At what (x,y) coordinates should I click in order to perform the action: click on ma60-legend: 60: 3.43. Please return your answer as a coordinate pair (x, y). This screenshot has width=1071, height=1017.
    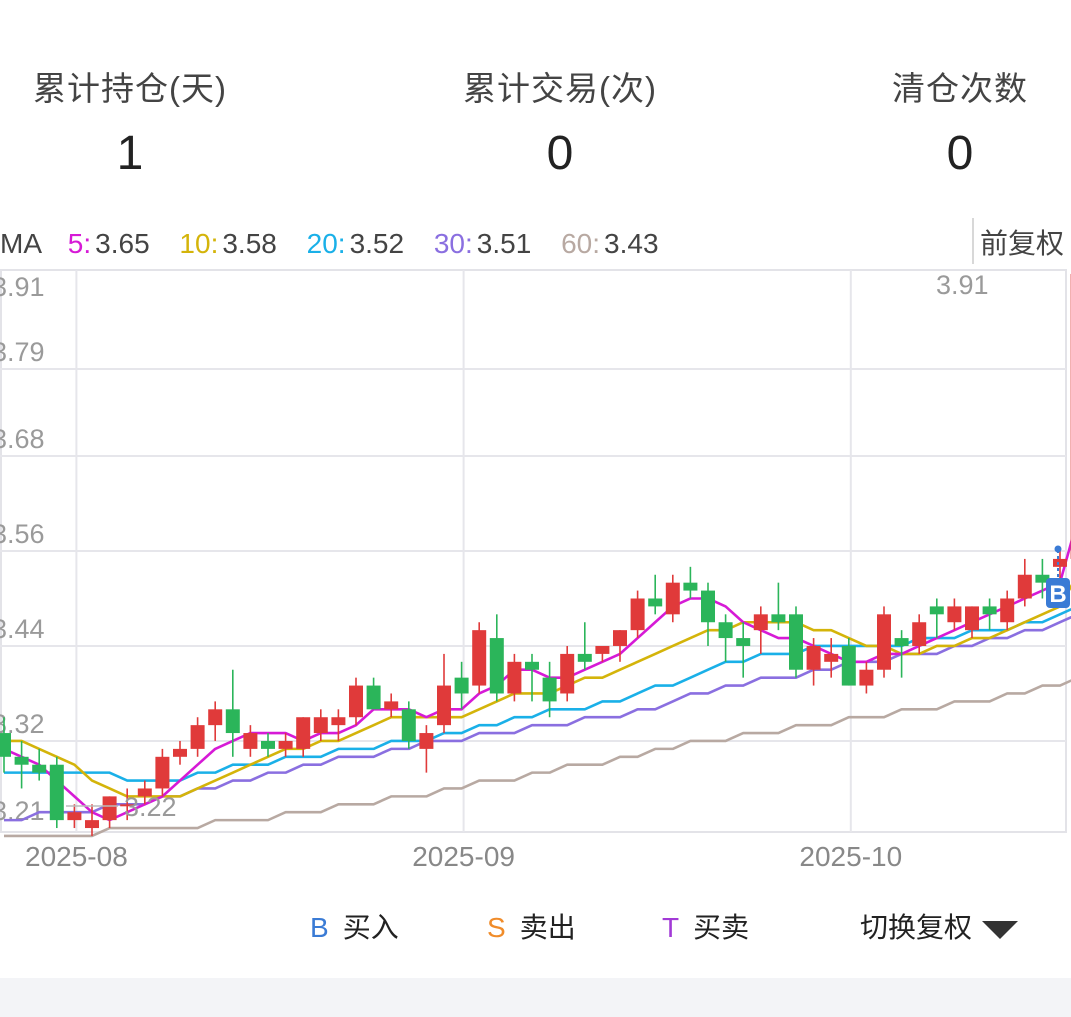
    Looking at the image, I should click on (611, 243).